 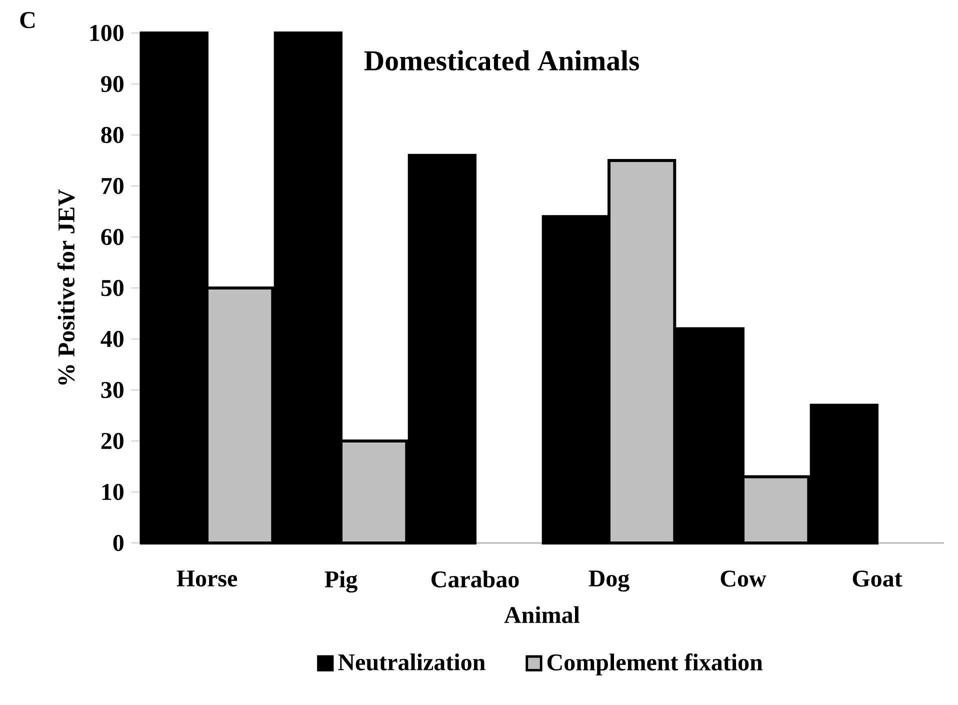 What do you see at coordinates (118, 543) in the screenshot?
I see `y-tick-label: 0` at bounding box center [118, 543].